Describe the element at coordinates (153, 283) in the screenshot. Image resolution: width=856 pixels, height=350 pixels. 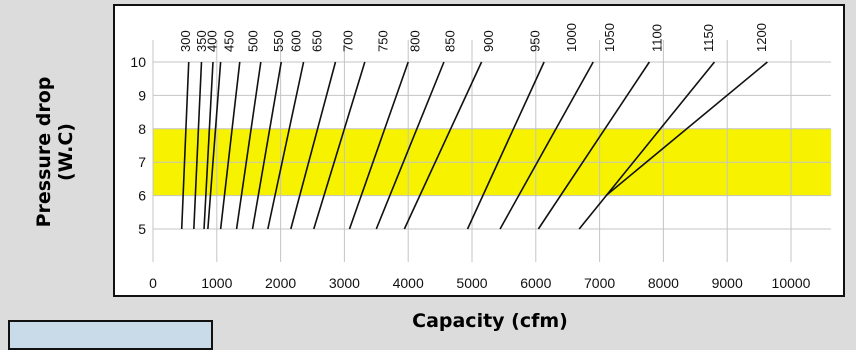
I see `x-tick-label: 0` at that location.